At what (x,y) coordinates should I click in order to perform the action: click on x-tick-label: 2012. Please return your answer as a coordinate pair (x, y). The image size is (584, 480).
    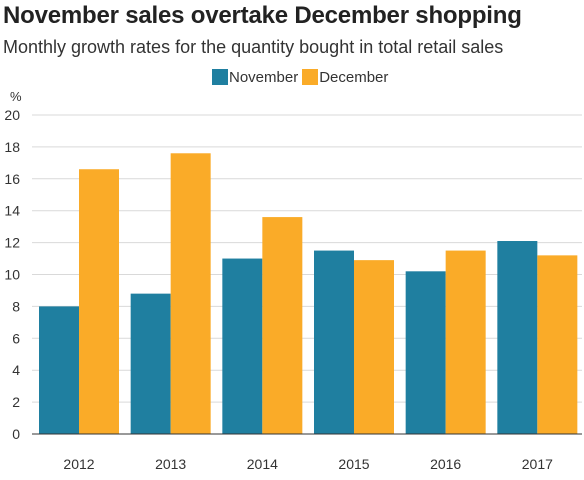
    Looking at the image, I should click on (78, 464).